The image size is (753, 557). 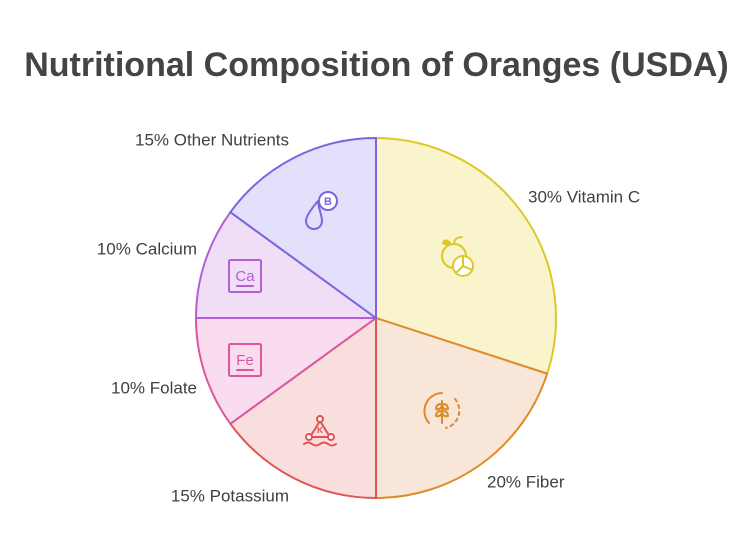 What do you see at coordinates (442, 410) in the screenshot?
I see `wheat-icon` at bounding box center [442, 410].